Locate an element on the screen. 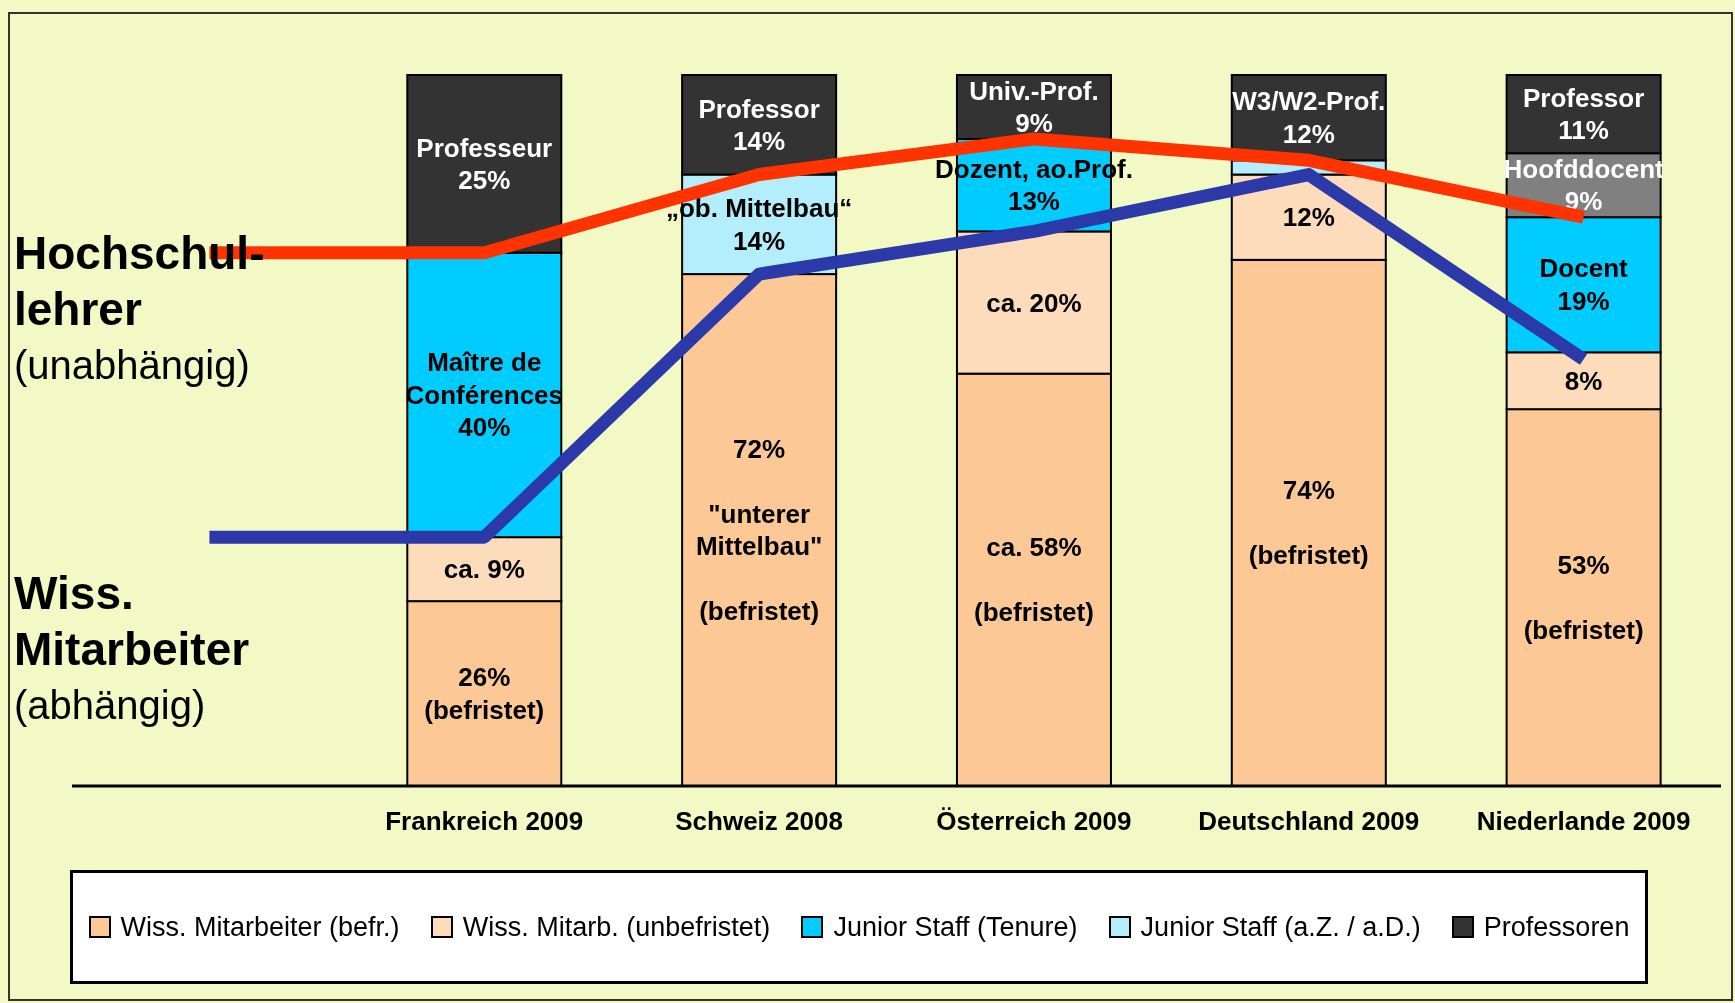  legend-label: Wiss. Mitarb. (unbefristet) is located at coordinates (616, 927).